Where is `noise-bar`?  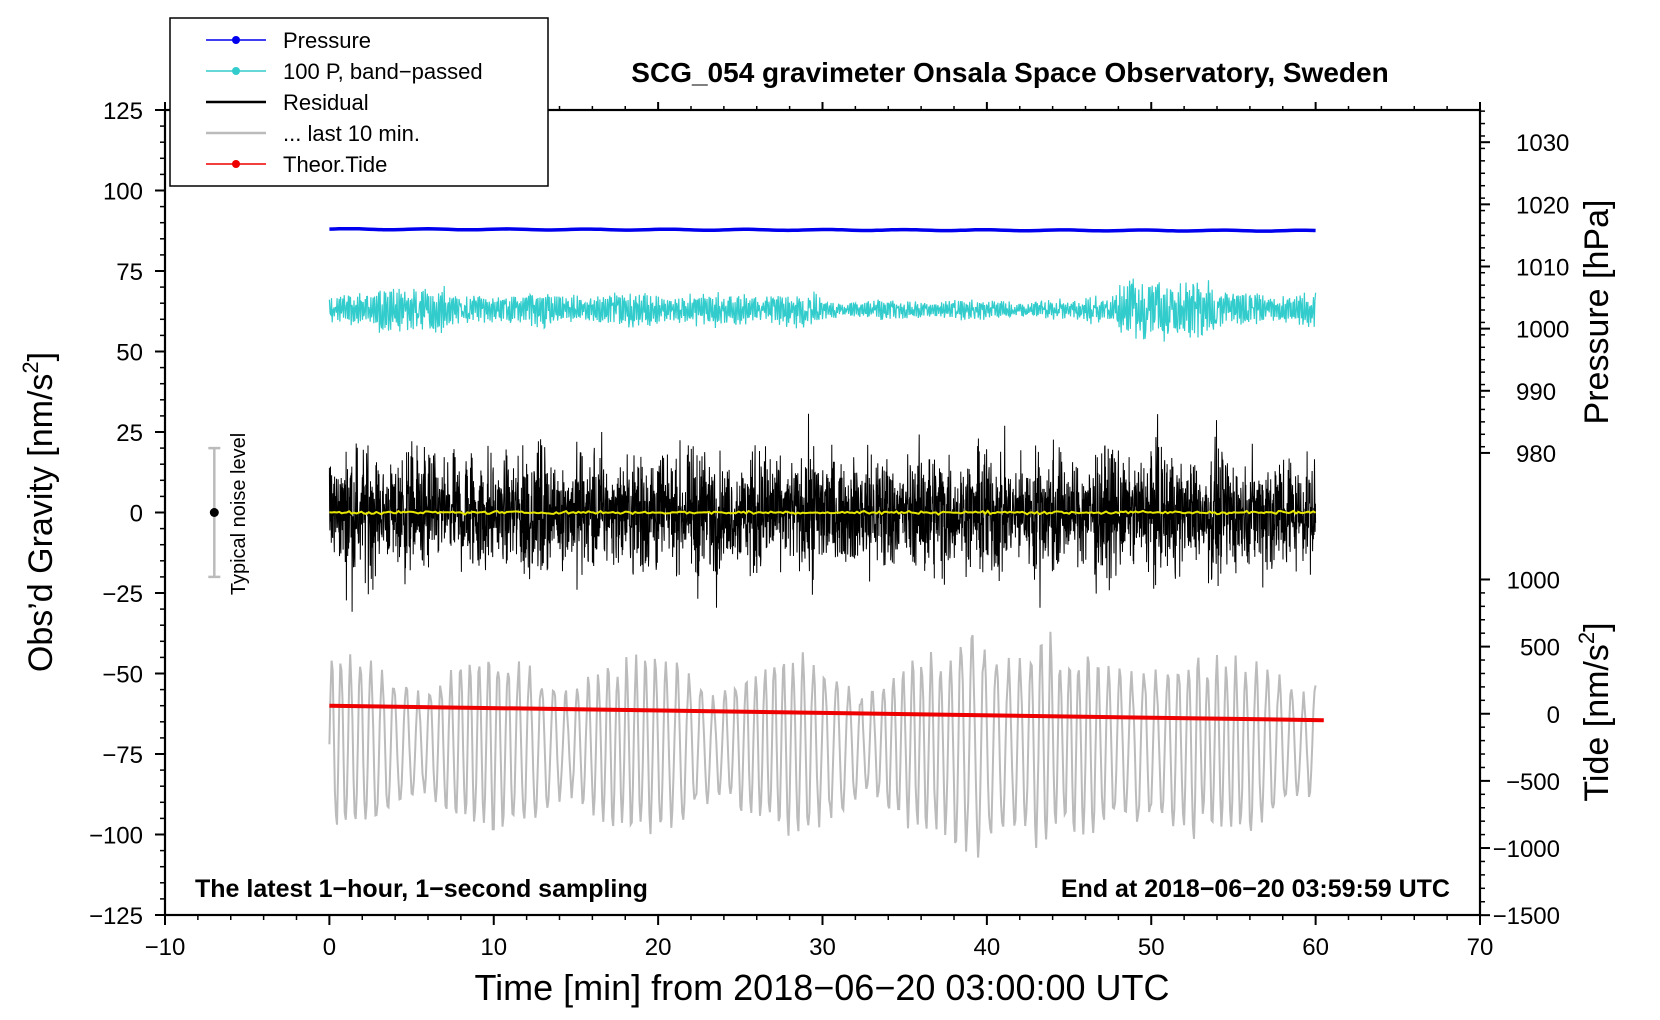 noise-bar is located at coordinates (214, 512).